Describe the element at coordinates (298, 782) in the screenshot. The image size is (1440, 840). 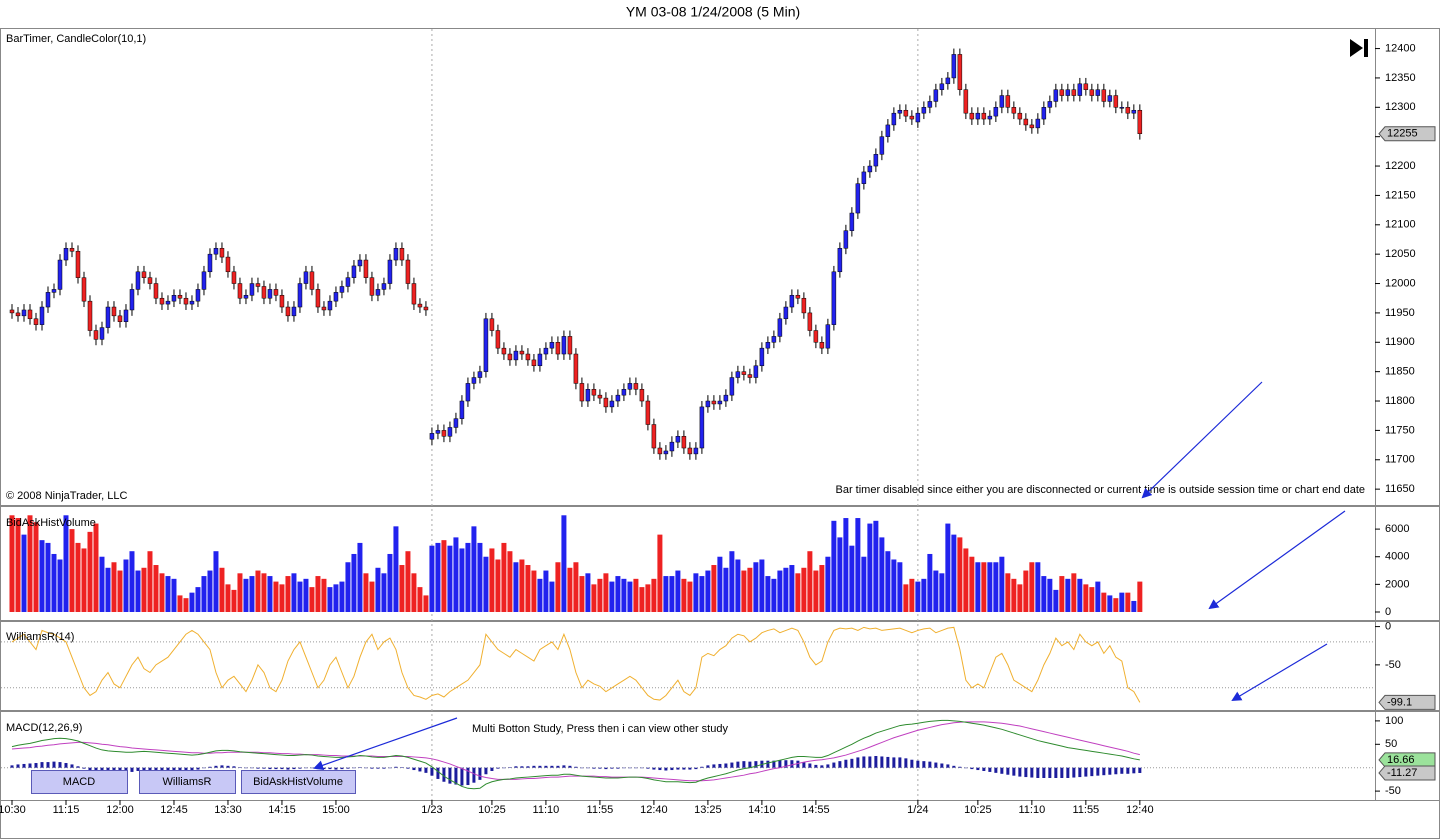
I see `volume-button: BidAskHistVolume` at that location.